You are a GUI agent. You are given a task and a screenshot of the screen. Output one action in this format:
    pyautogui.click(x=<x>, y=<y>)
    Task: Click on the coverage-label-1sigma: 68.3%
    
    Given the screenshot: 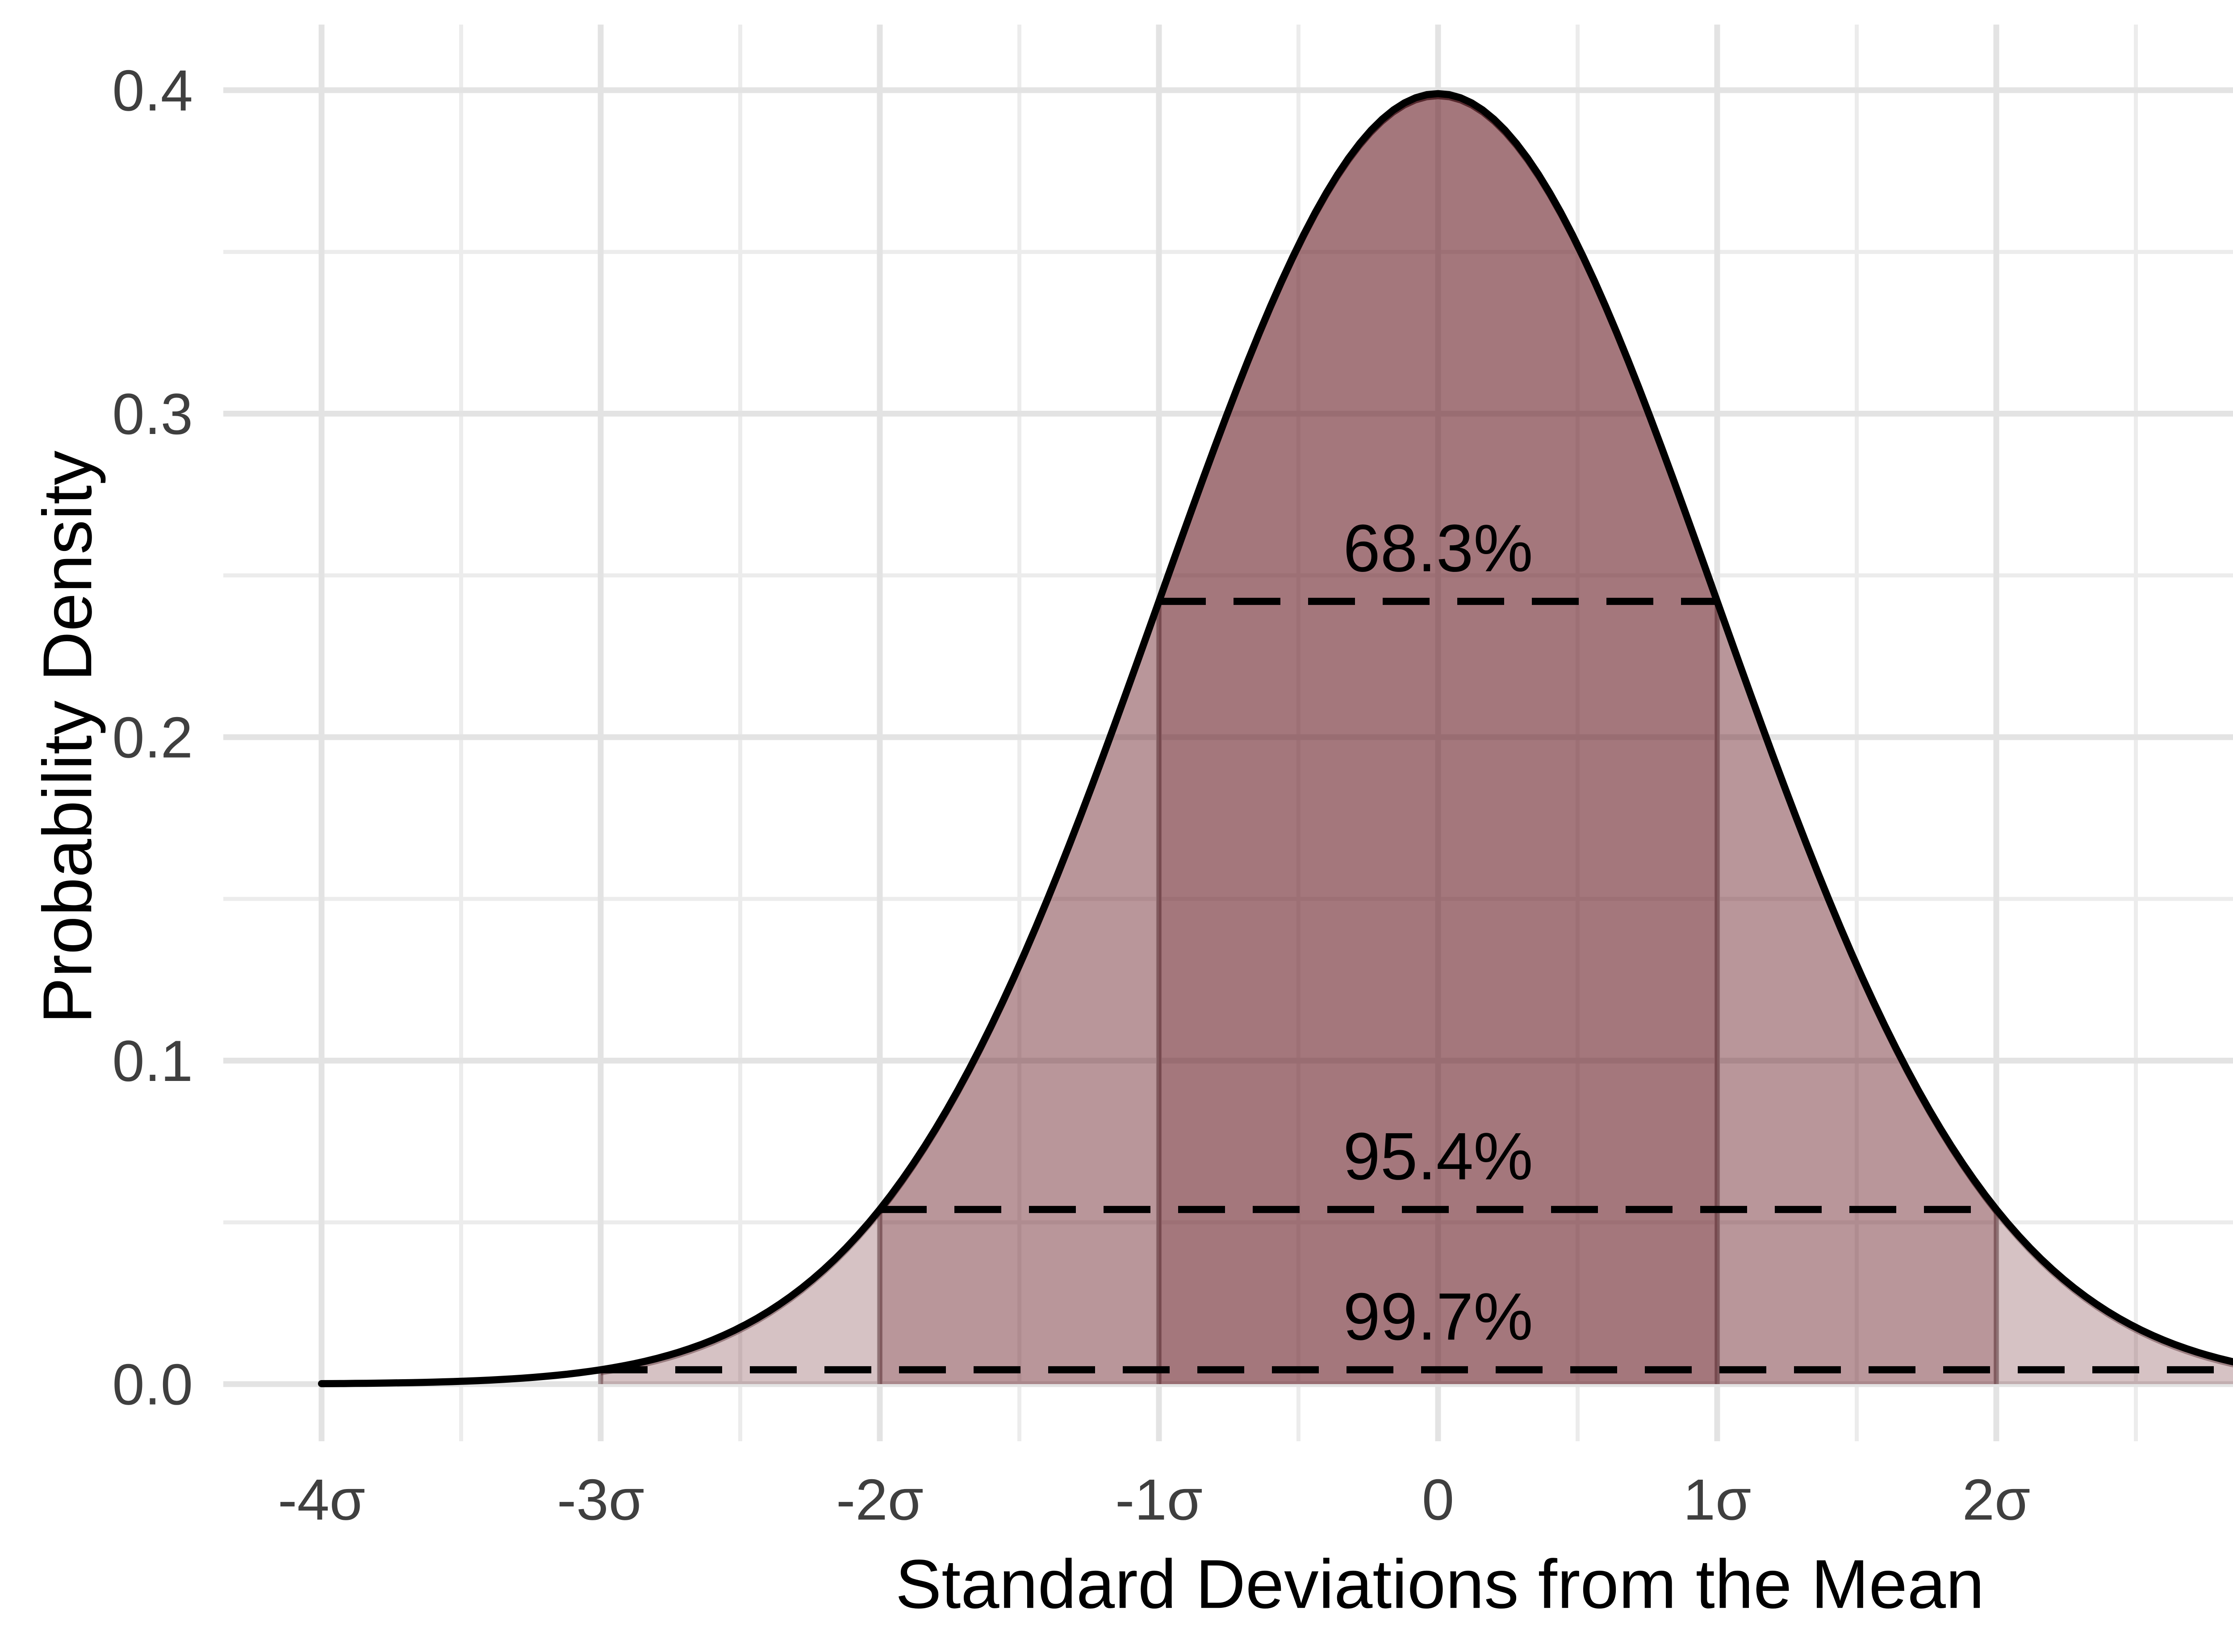 What is the action you would take?
    pyautogui.click(x=1438, y=547)
    